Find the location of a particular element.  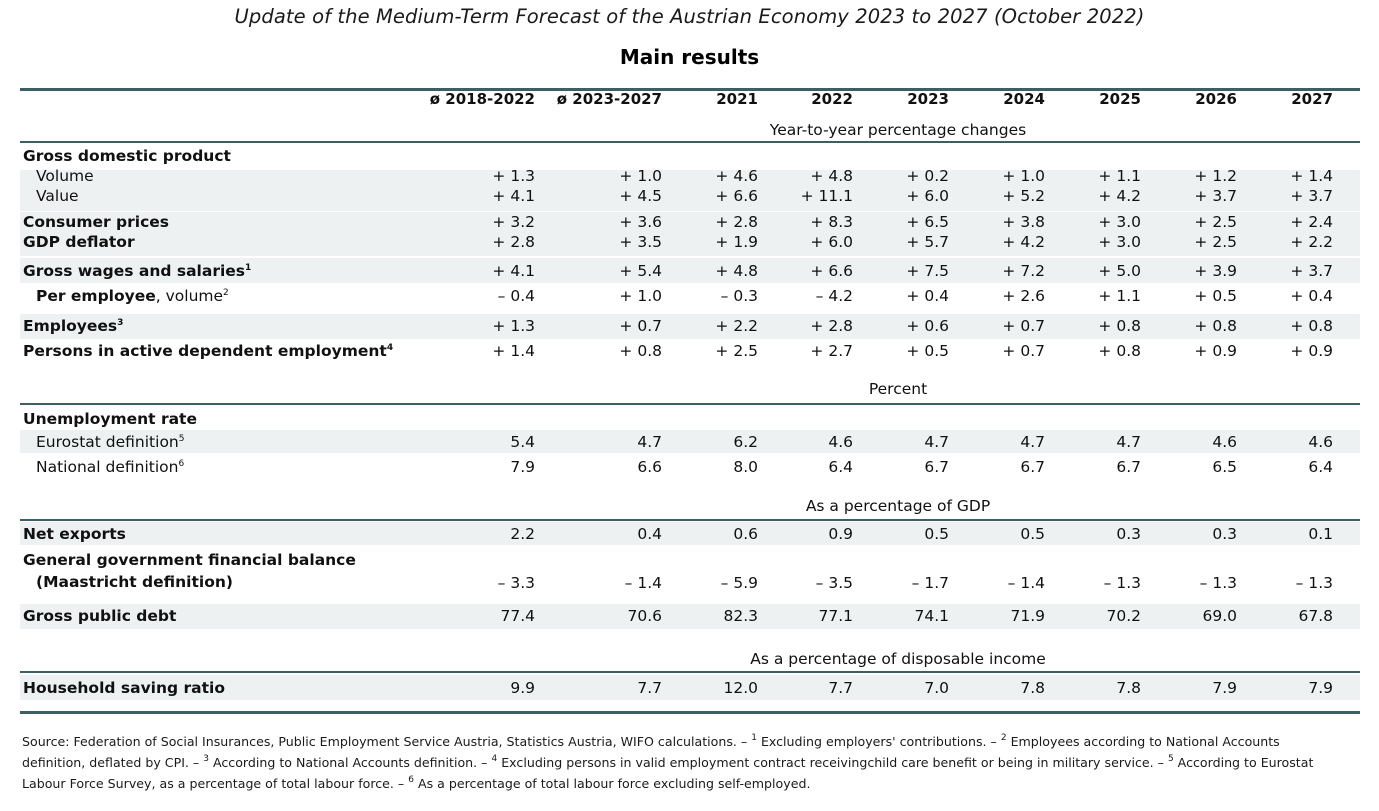

row-label-public-debt: Gross public debt is located at coordinates (99, 616).